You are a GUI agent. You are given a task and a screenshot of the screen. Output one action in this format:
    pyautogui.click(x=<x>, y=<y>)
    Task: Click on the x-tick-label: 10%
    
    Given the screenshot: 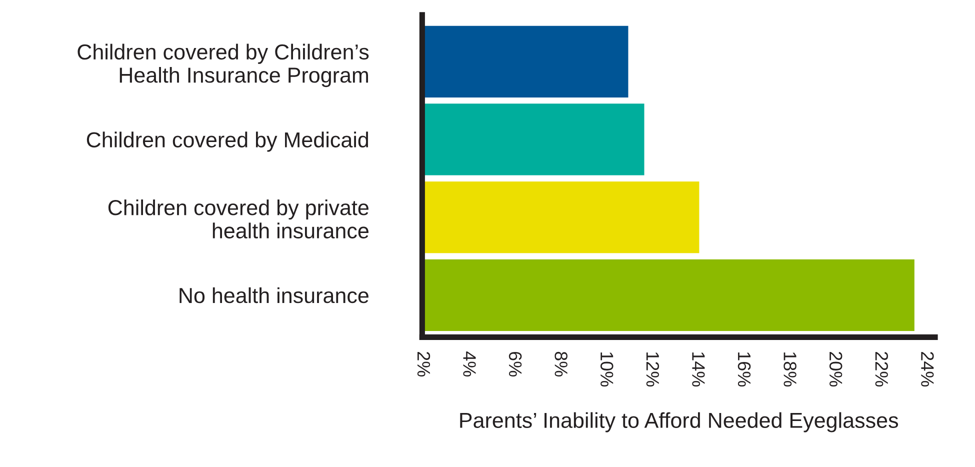 What is the action you would take?
    pyautogui.click(x=607, y=369)
    